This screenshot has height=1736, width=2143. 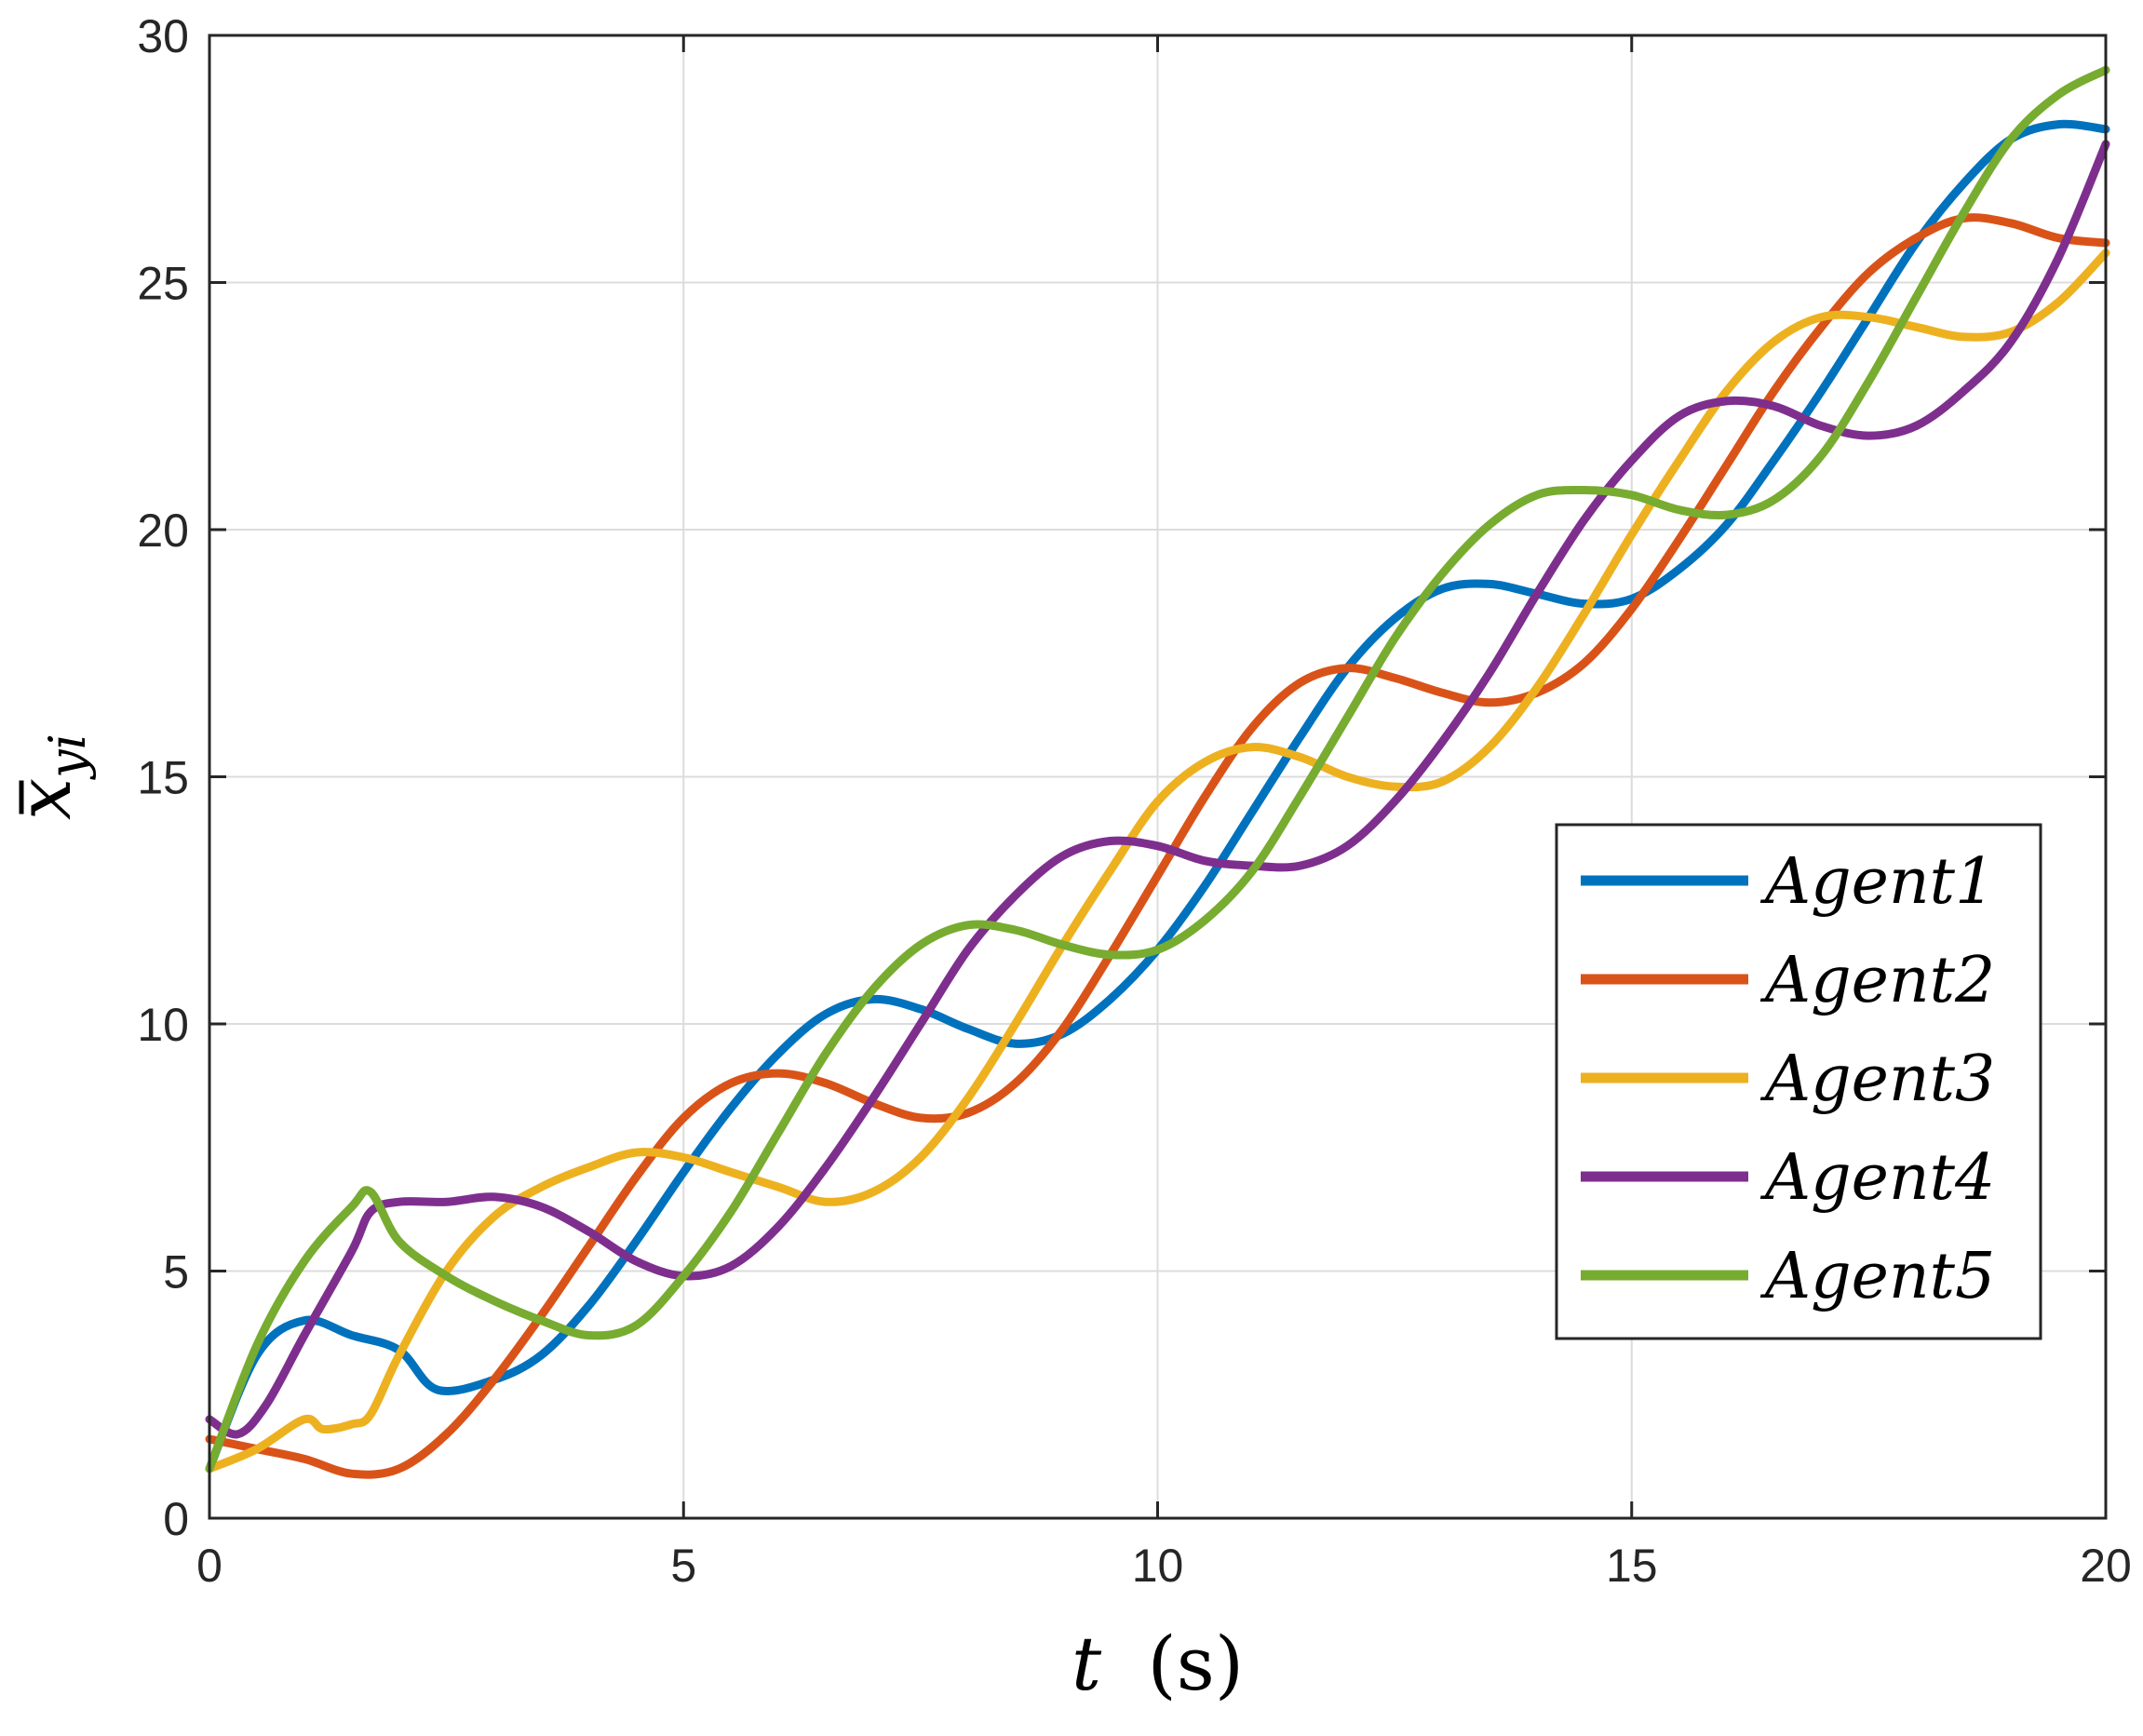 I want to click on y-tick-label: 0, so click(x=176, y=1519).